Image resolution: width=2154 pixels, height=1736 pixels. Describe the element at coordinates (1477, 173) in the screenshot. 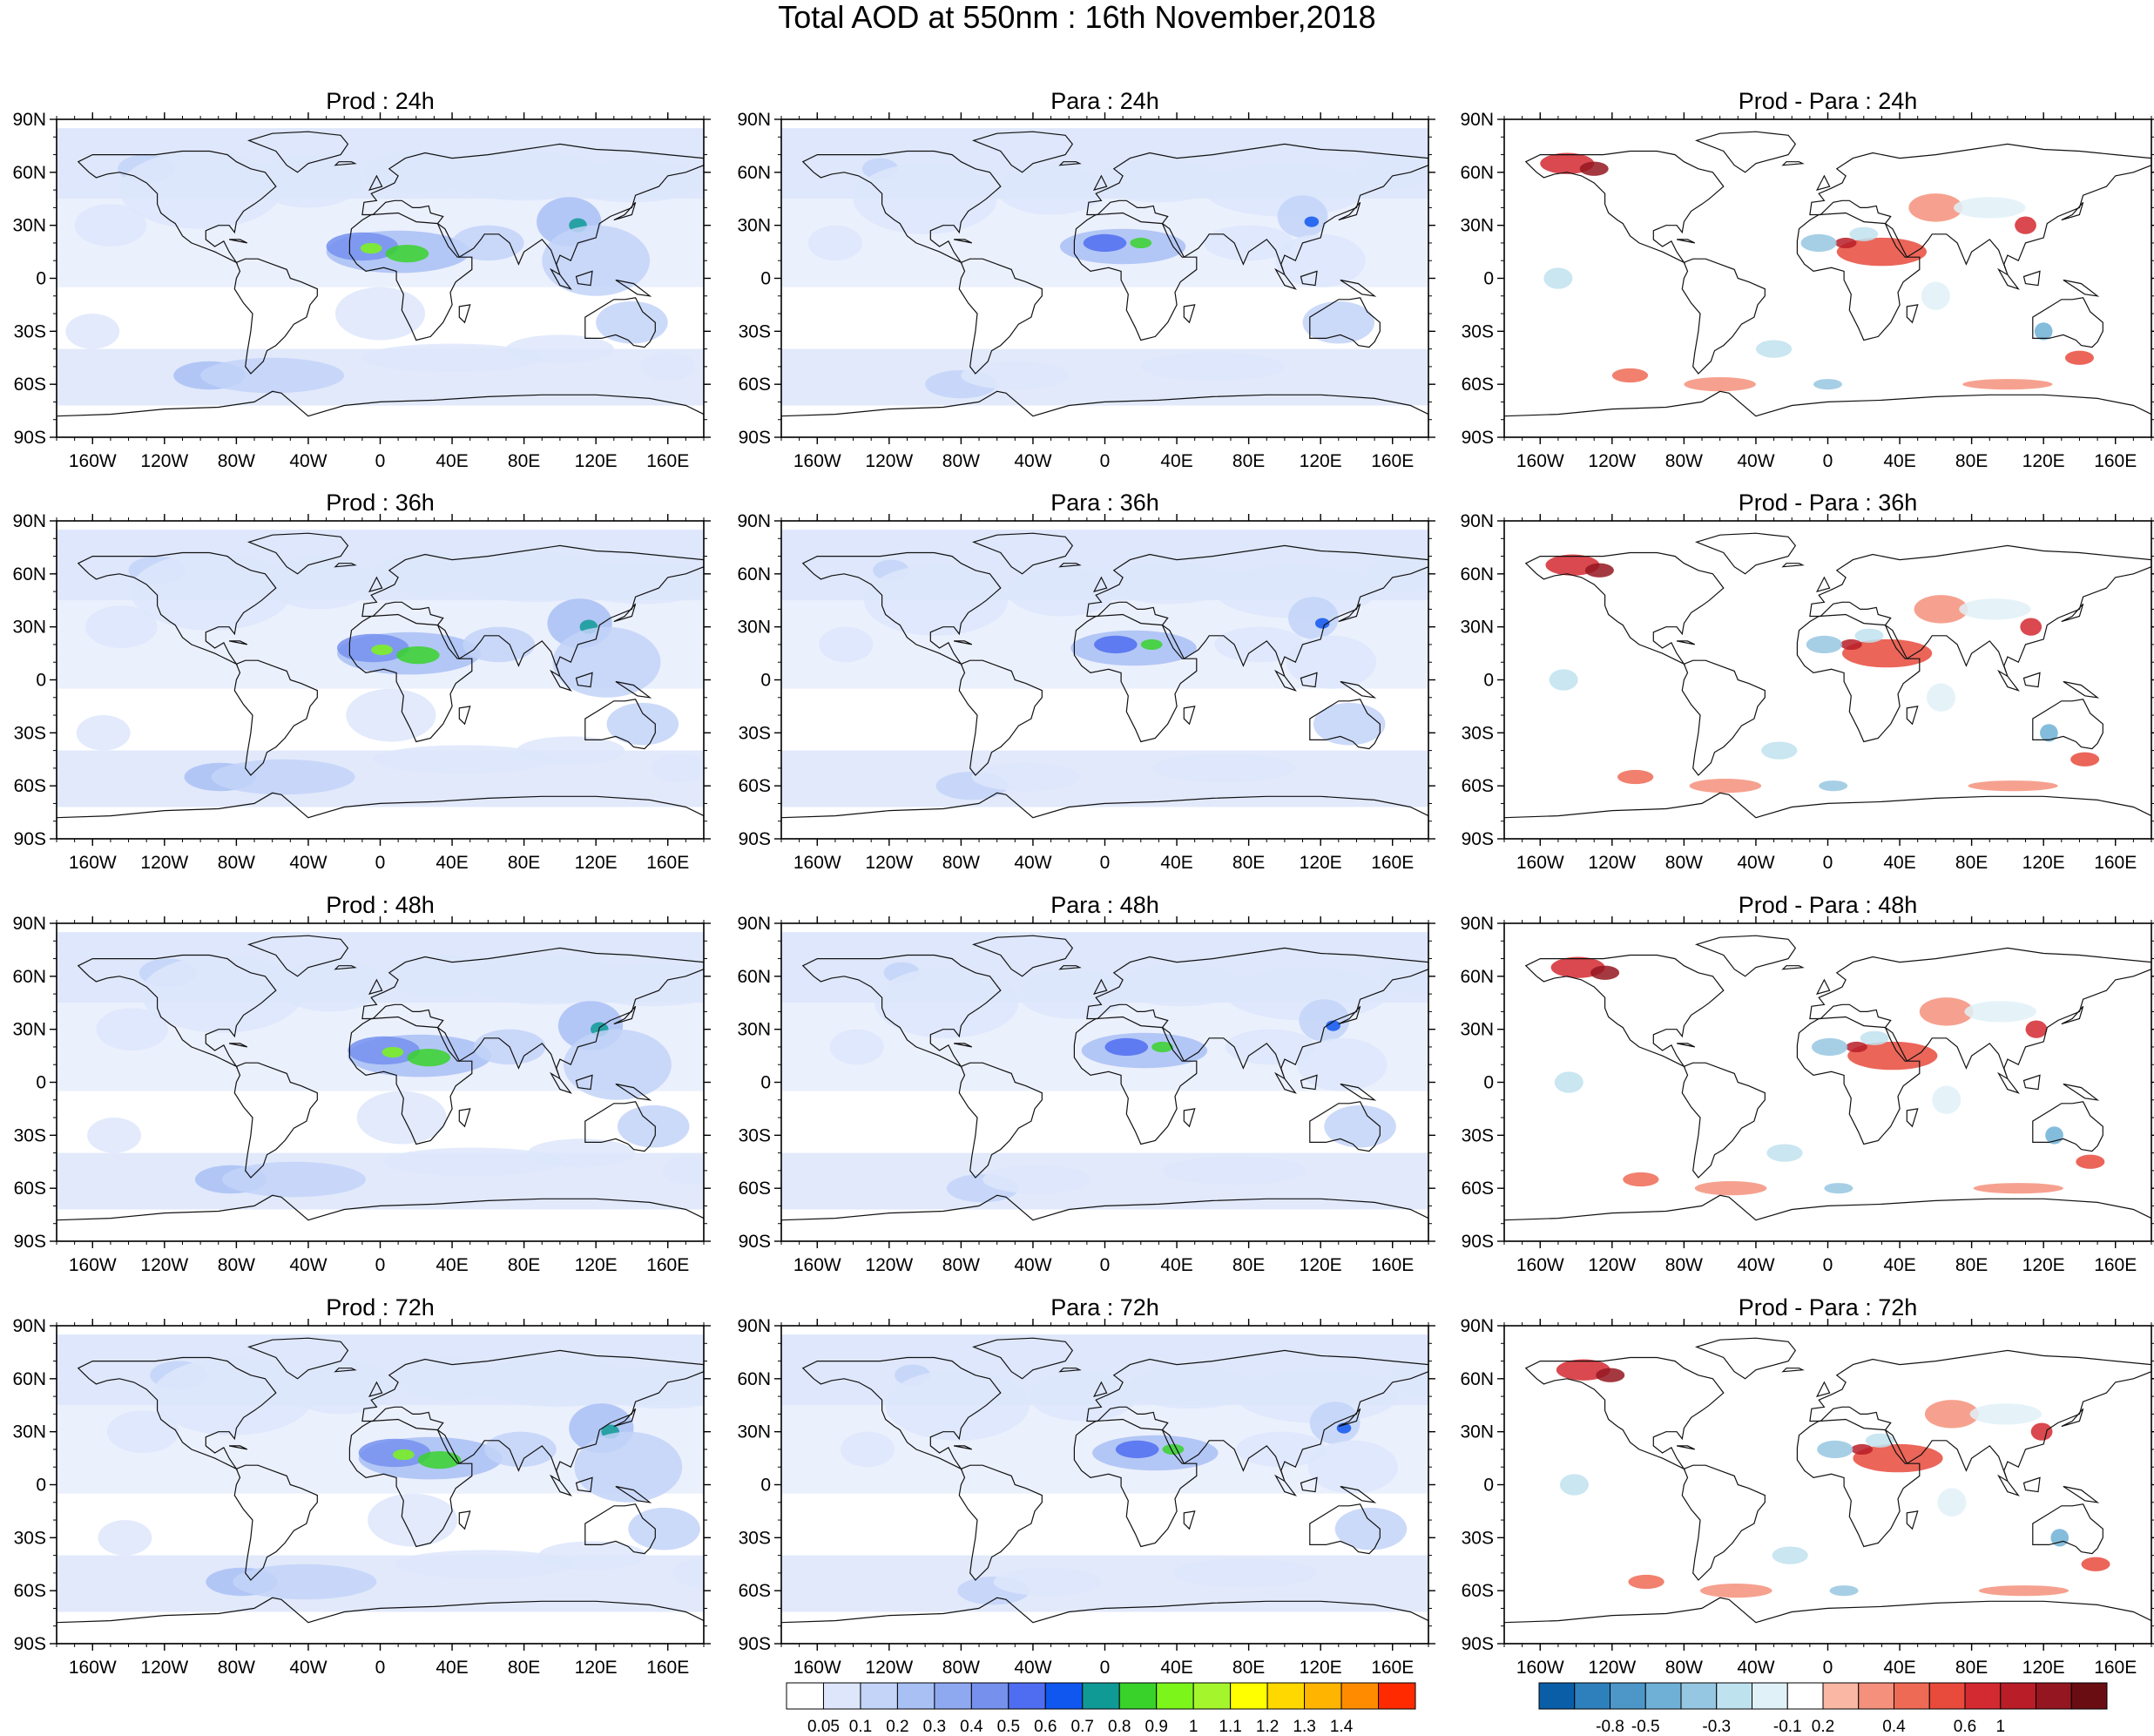

I see `lat-tick-label: 60N` at that location.